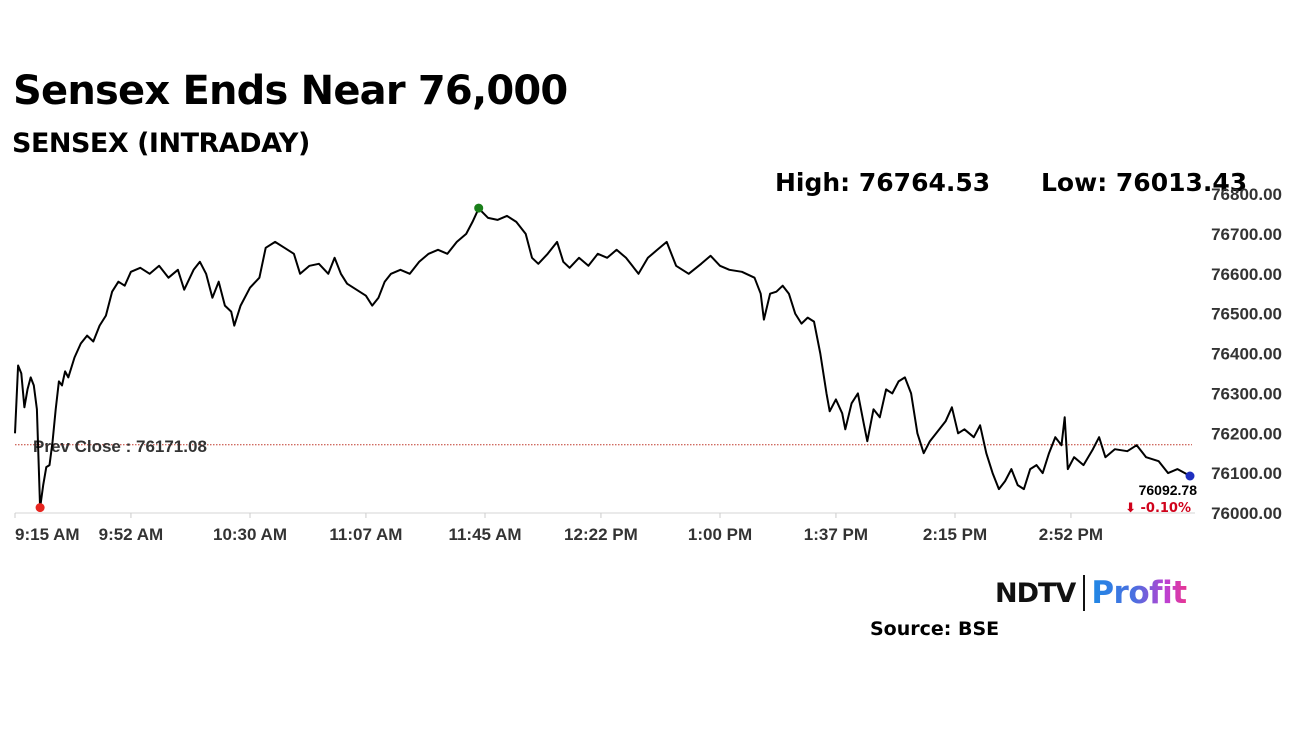 Image resolution: width=1296 pixels, height=729 pixels. I want to click on chart-headline: Sensex Ends Near 76,000, so click(290, 91).